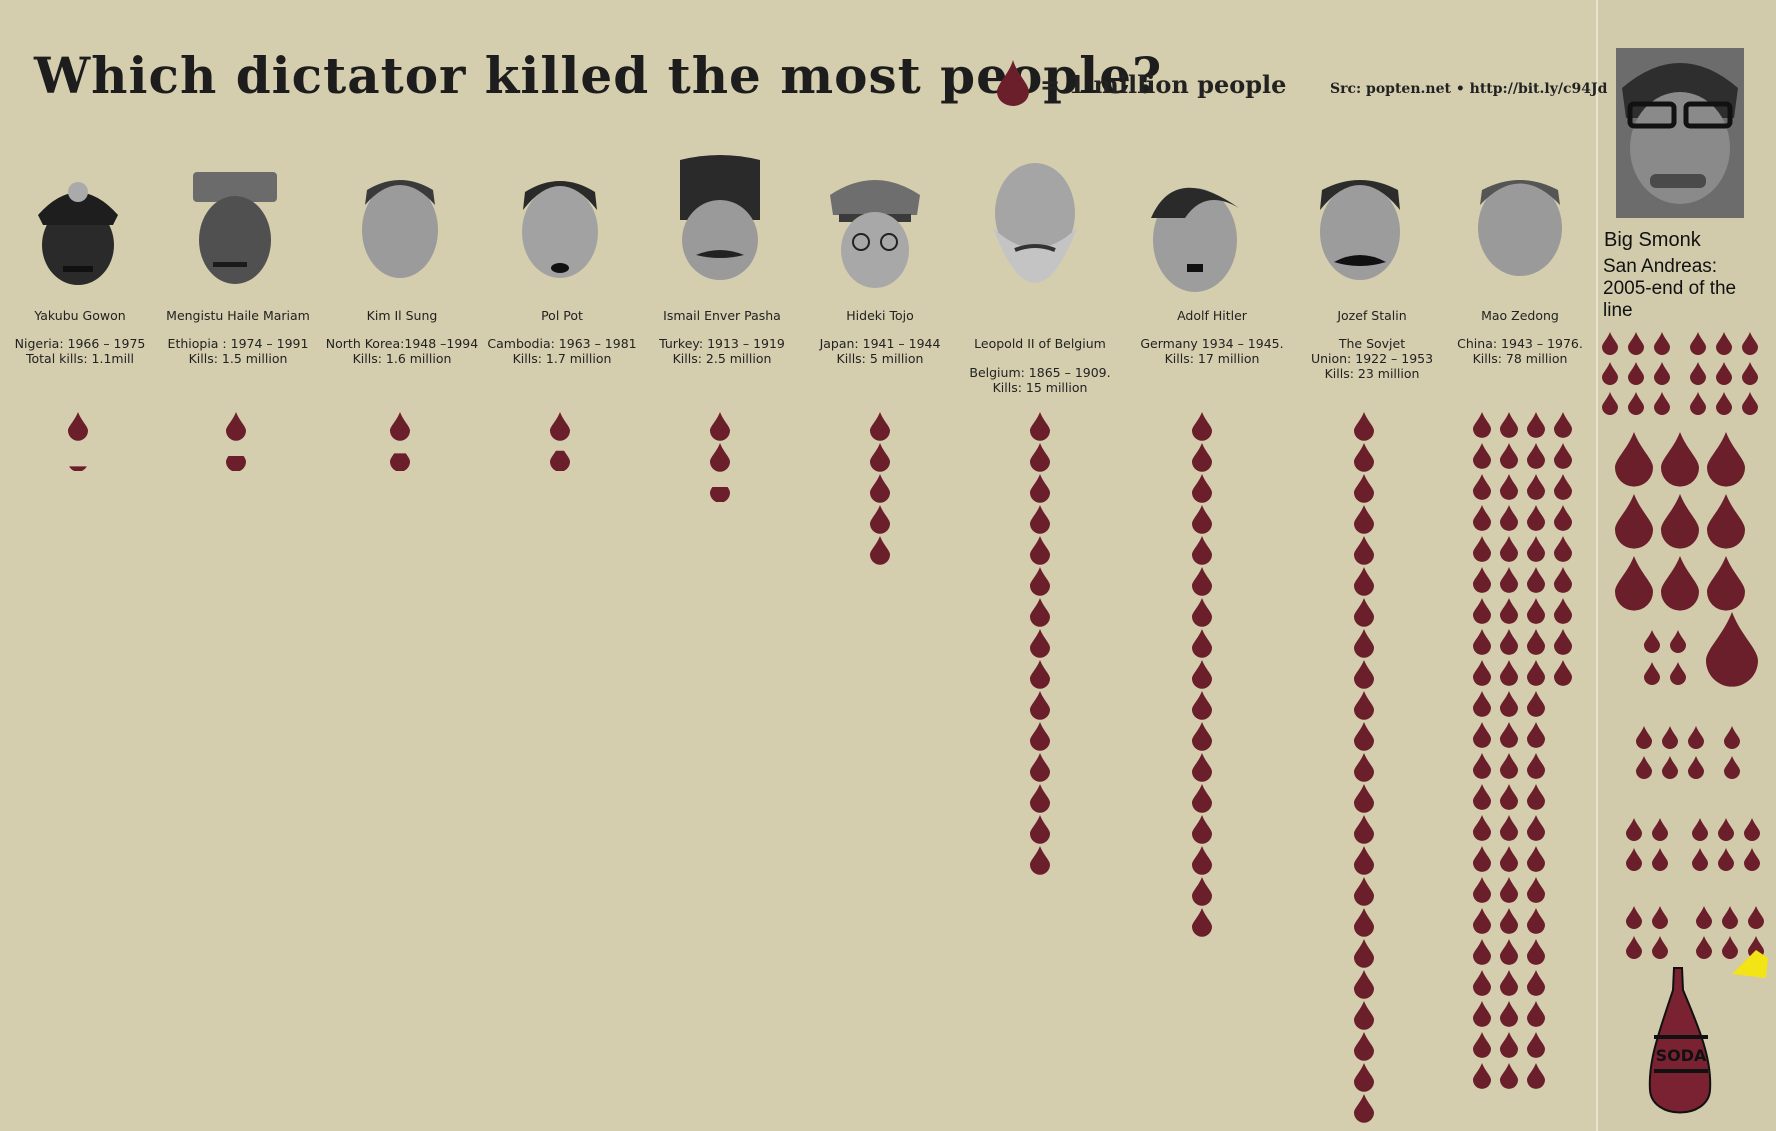 Image resolution: width=1776 pixels, height=1131 pixels. I want to click on parody-line: San Andreas:, so click(1660, 266).